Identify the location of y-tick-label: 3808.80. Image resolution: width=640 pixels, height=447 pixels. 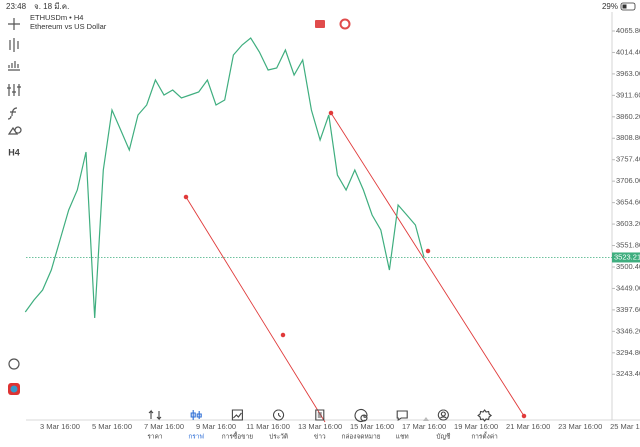
(628, 137).